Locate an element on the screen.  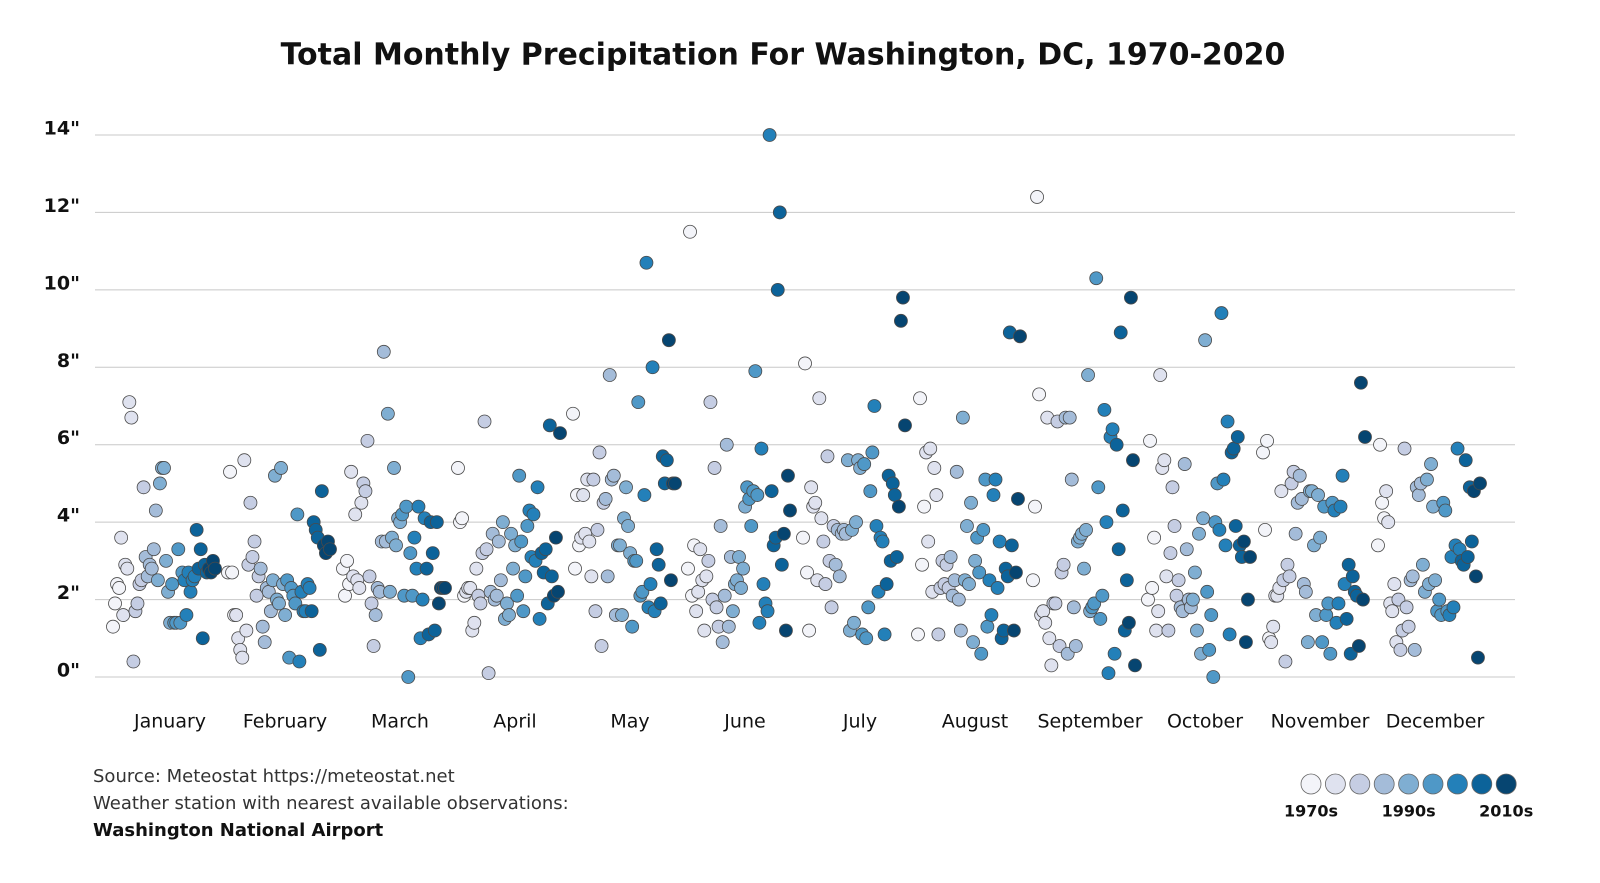
y-tick-label: 14" is located at coordinates (62, 129).